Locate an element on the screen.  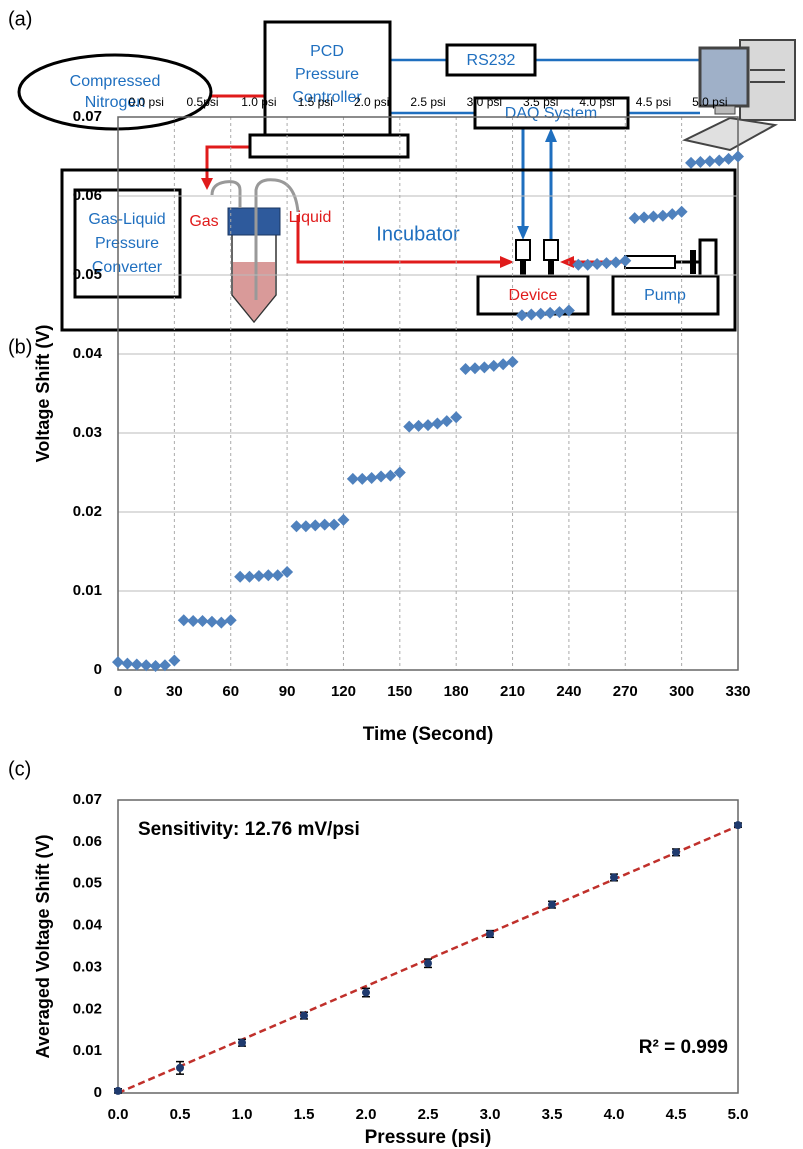
node-label: Nitrogen is located at coordinates (115, 102).